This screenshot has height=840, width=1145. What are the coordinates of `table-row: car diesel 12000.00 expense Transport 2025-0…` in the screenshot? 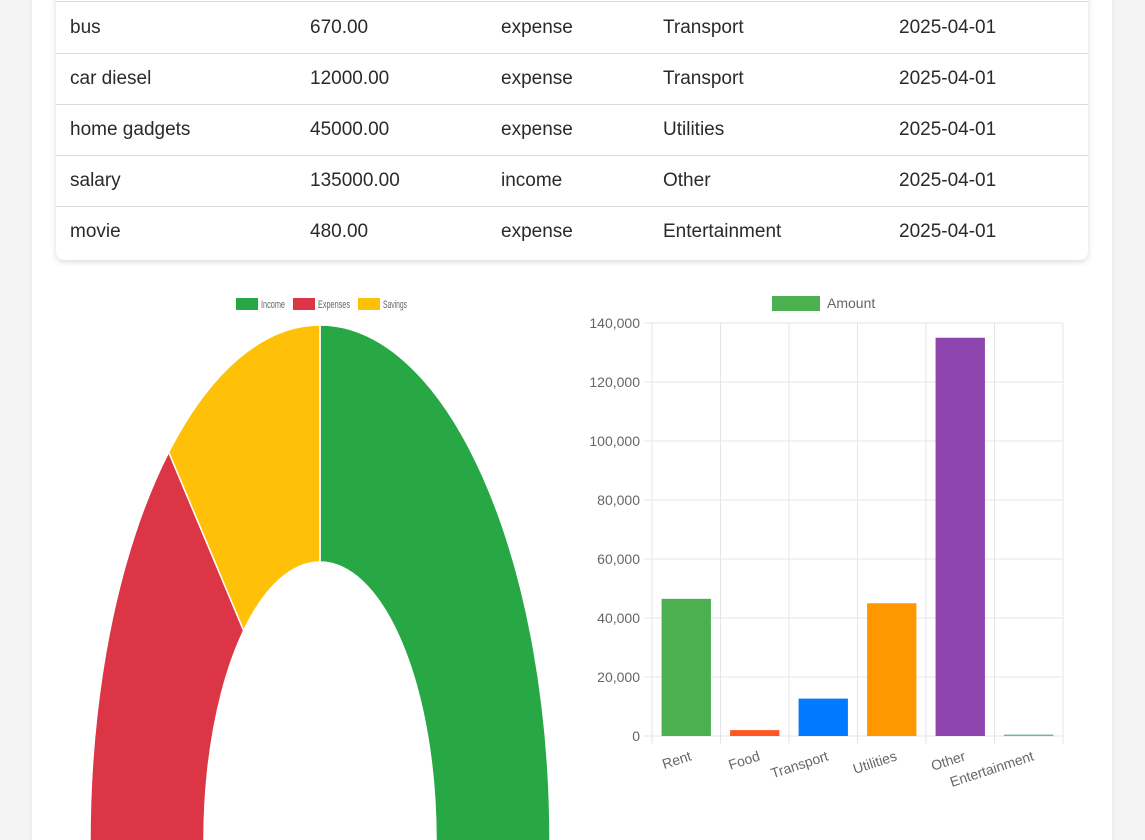 It's located at (572, 79).